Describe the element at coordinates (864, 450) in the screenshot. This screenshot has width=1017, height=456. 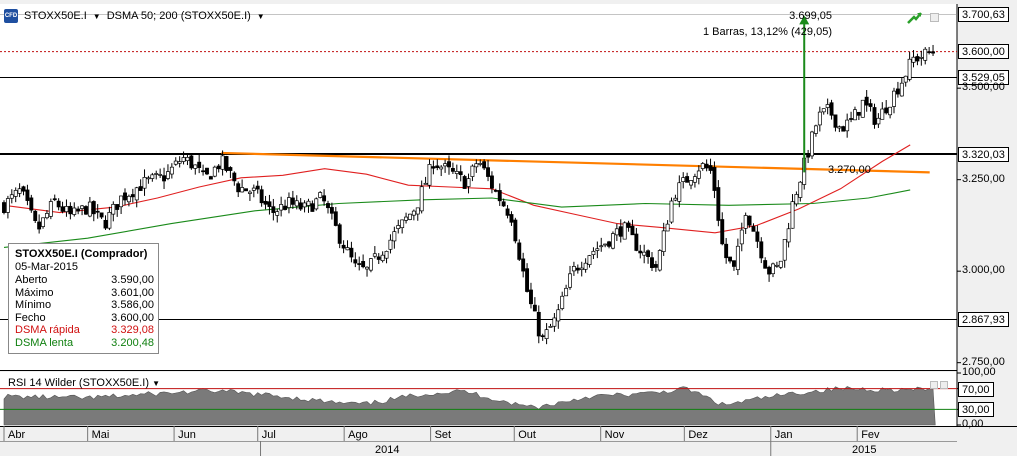
I see `year-label: 2015` at that location.